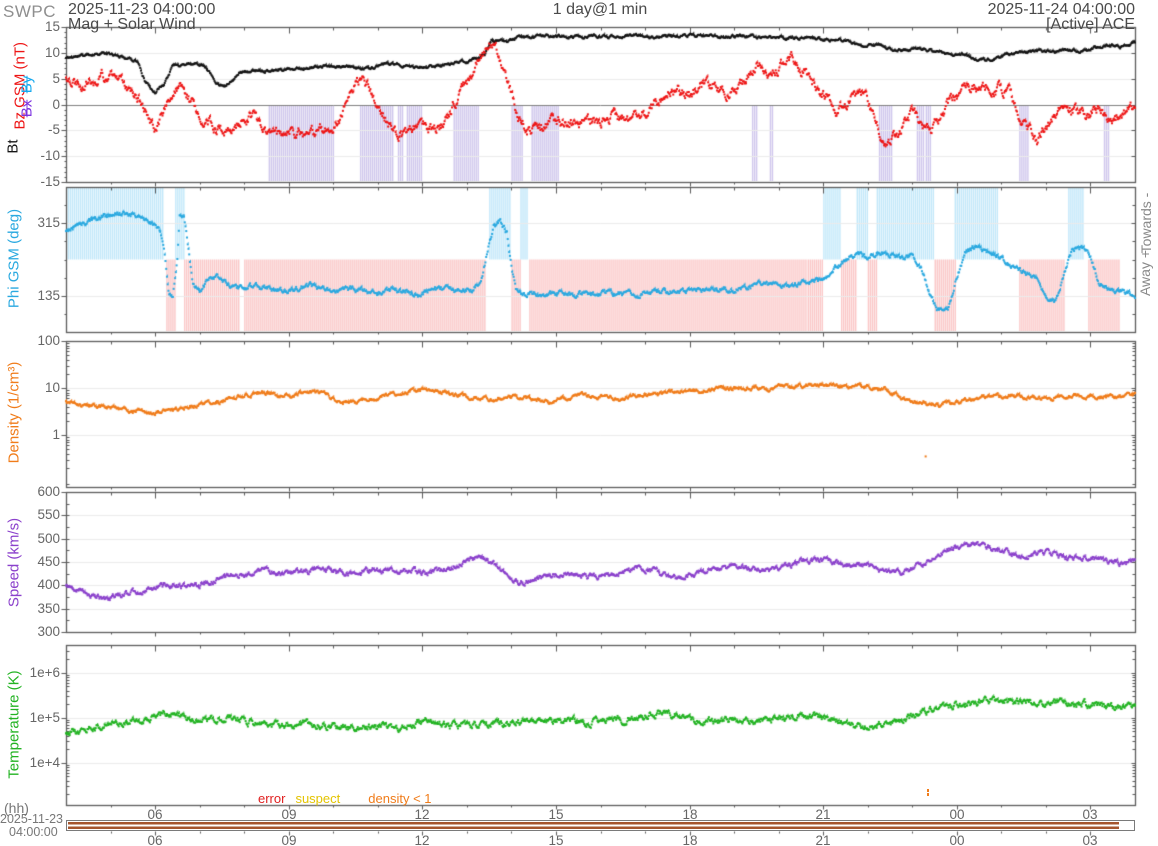  What do you see at coordinates (48, 514) in the screenshot?
I see `y-tick-label: 550` at bounding box center [48, 514].